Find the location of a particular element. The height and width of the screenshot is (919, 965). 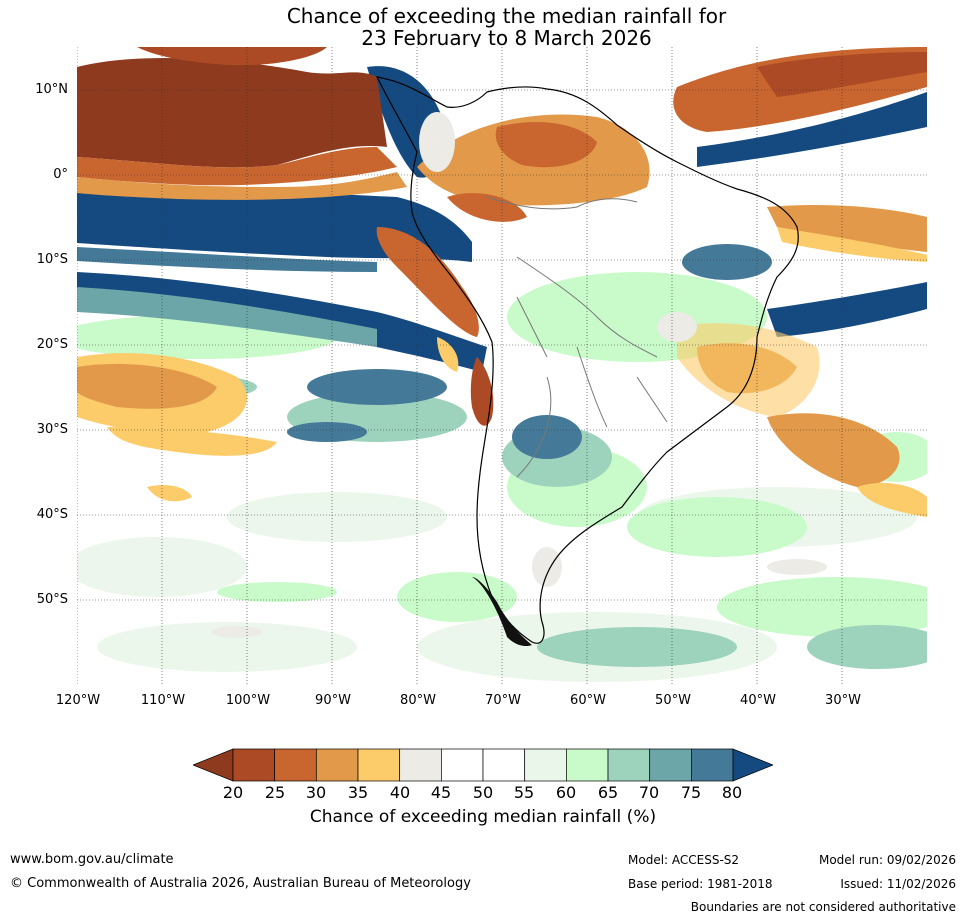

colorbar-tick-35: 35 is located at coordinates (358, 792).